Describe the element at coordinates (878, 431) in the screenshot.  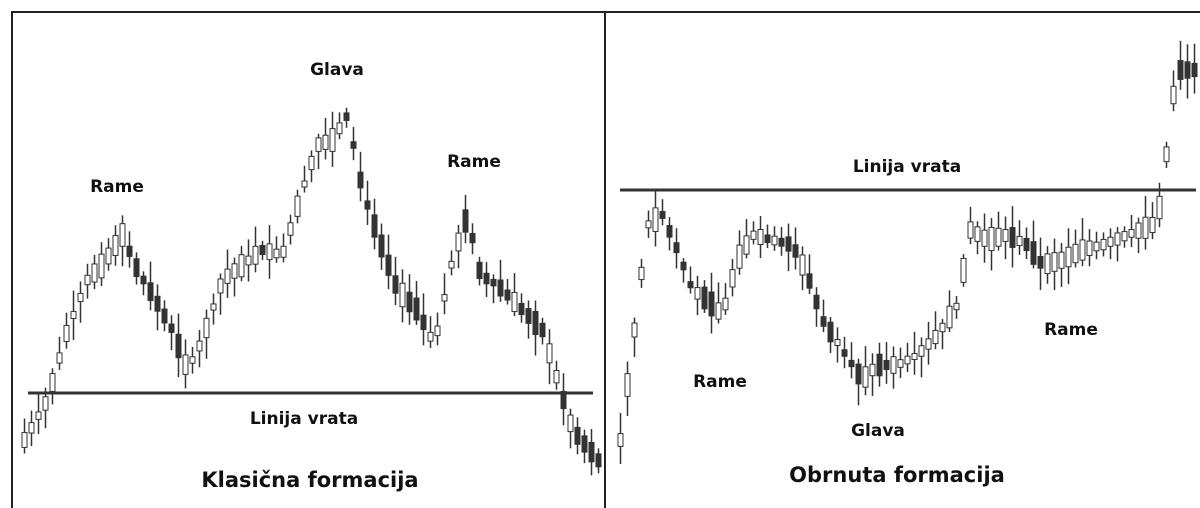
I see `head-label: Glava` at that location.